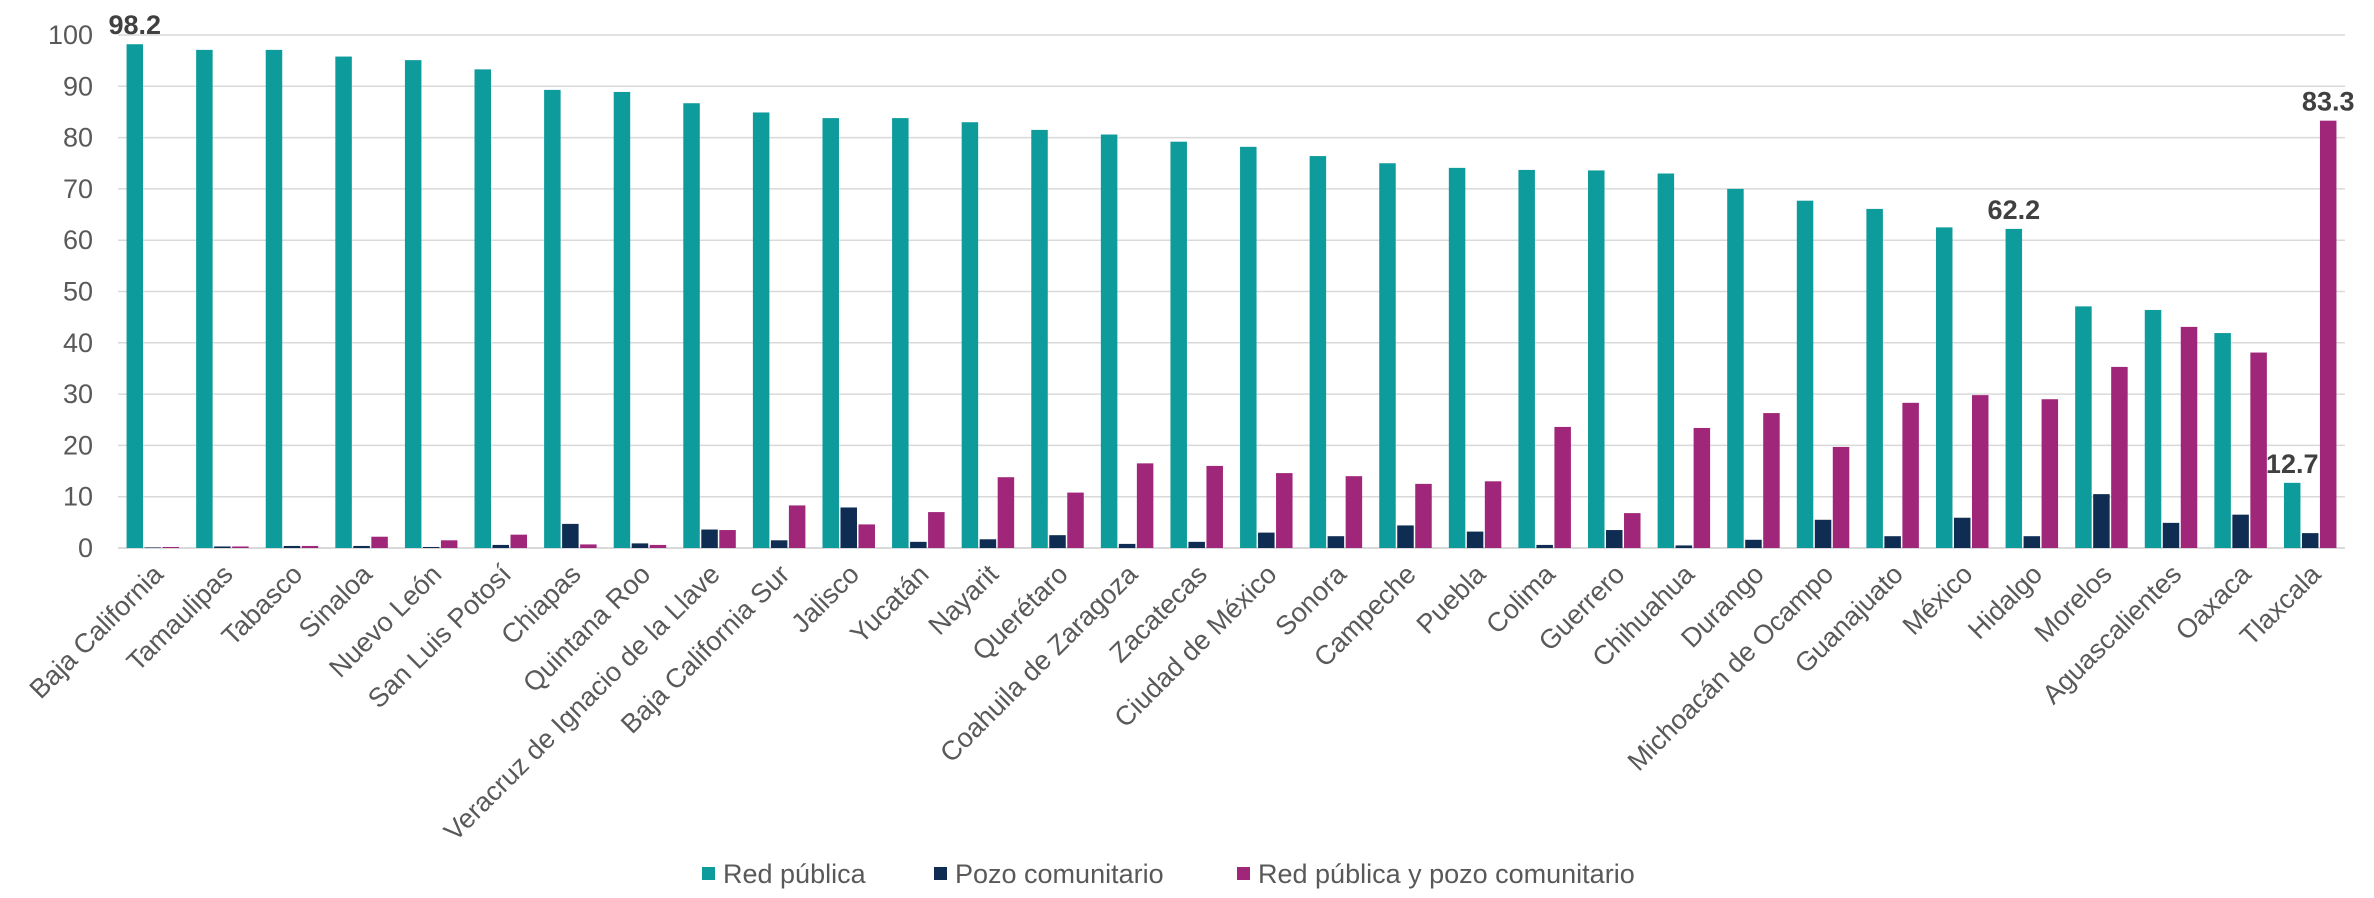  Describe the element at coordinates (1841, 497) in the screenshot. I see `bar-red-publica-y-pozo-comunitario-michoacan-de-ocampo` at that location.